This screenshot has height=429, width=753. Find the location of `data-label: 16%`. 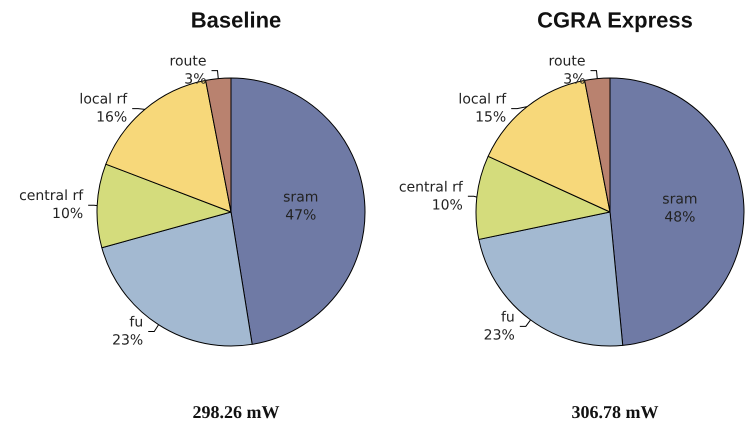

data-label: 16% is located at coordinates (112, 118).